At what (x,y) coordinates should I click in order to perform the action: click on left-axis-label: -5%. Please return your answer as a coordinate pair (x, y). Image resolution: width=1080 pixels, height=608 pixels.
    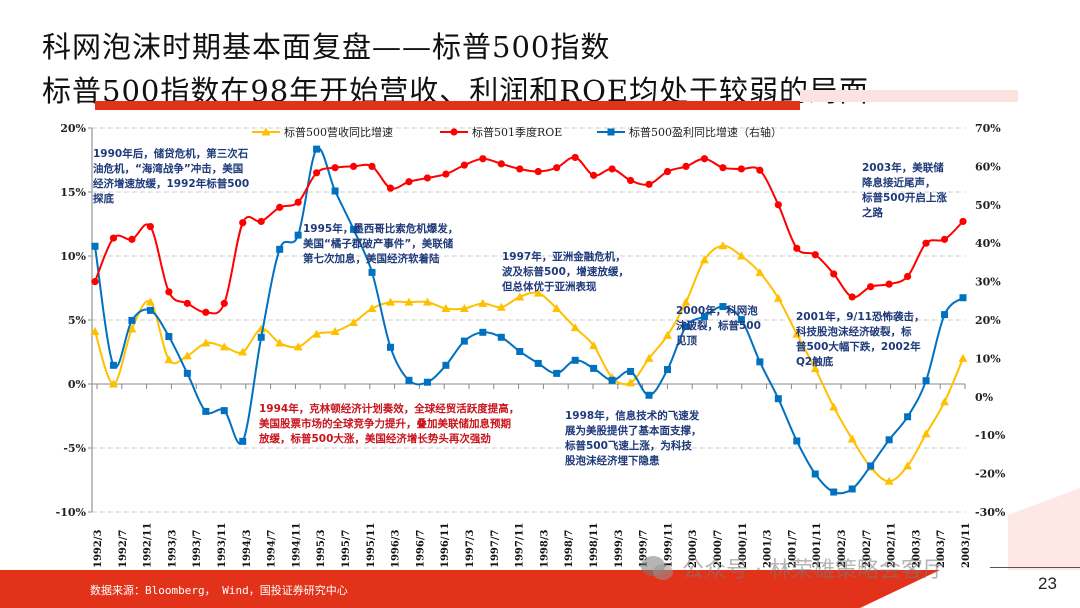
    Looking at the image, I should click on (74, 448).